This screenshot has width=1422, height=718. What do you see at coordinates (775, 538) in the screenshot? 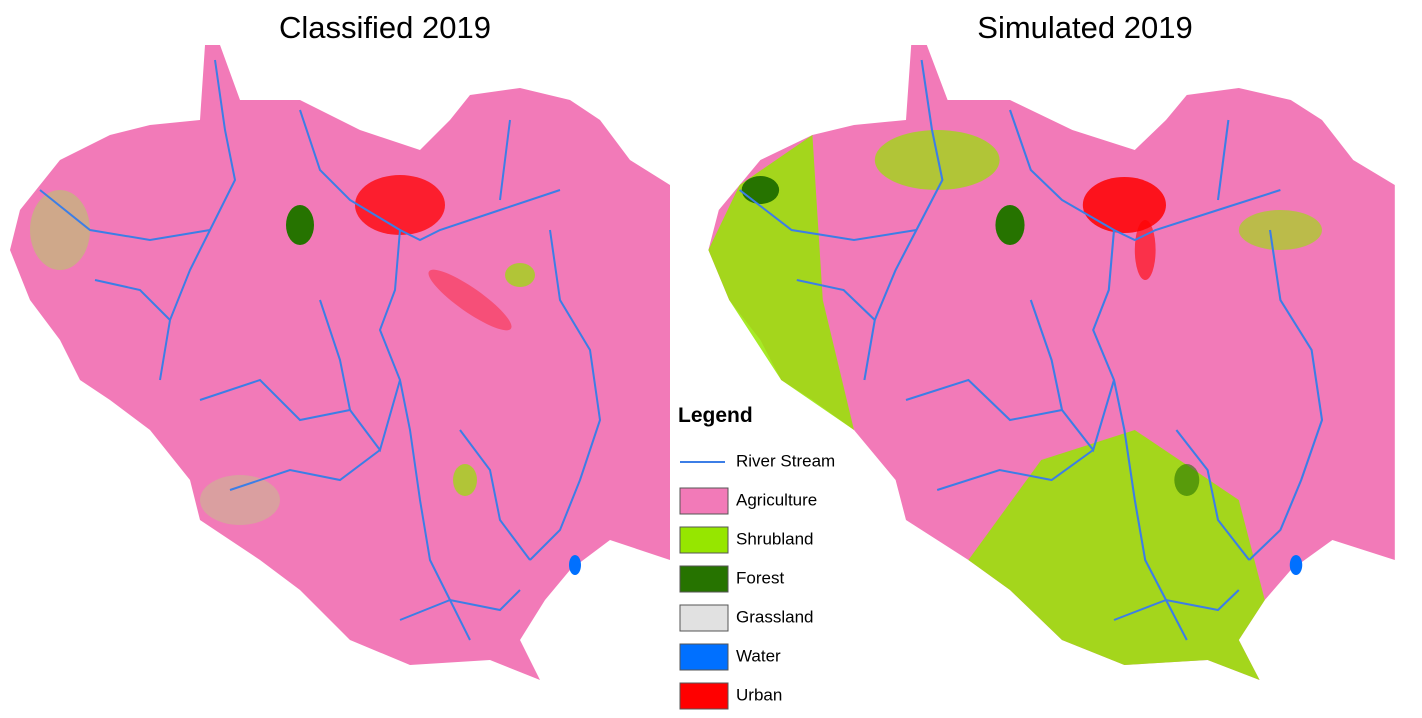
I see `legend-label: Shrubland` at bounding box center [775, 538].